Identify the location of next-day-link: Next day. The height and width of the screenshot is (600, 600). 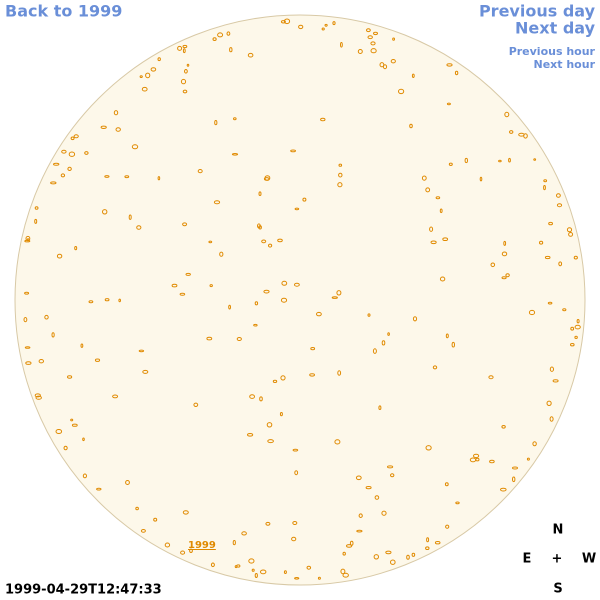
(555, 28).